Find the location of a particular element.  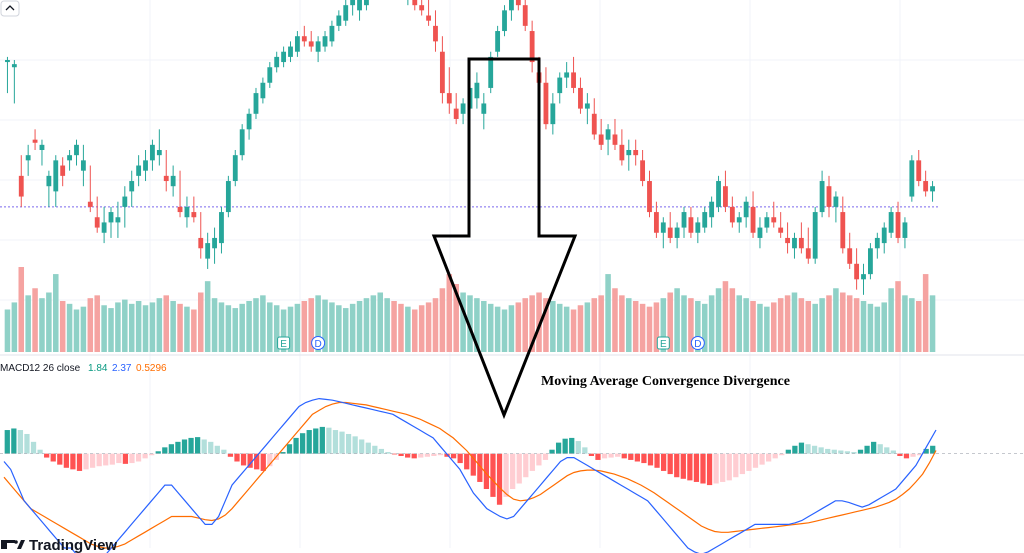

macd-legend-label: MACD is located at coordinates (14, 368).